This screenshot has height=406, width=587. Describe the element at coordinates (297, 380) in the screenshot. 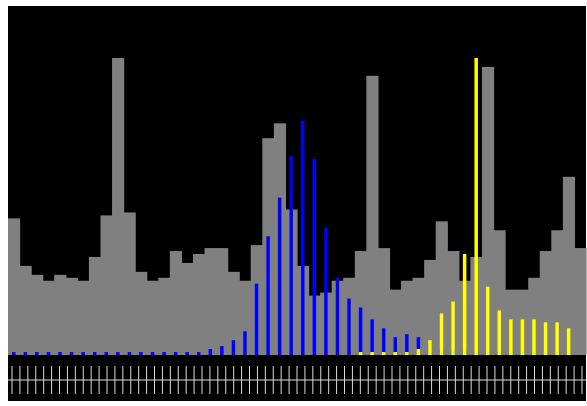

I see `scale-ticks` at that location.